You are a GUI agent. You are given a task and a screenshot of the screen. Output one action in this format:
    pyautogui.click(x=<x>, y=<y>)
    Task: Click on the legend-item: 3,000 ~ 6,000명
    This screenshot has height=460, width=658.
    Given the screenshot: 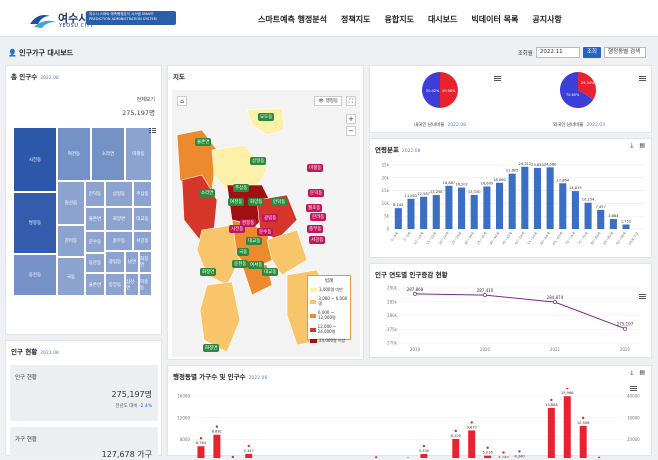 What is the action you would take?
    pyautogui.click(x=329, y=301)
    